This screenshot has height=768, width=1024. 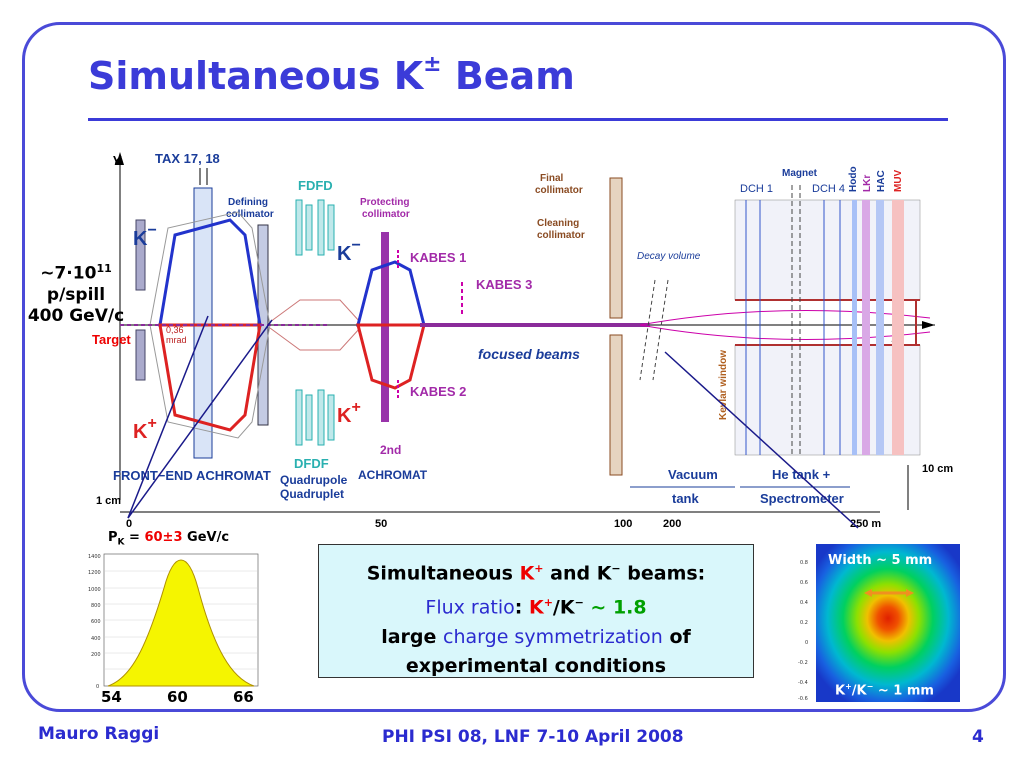 I want to click on second-achromat-l1: 2nd, so click(x=390, y=450).